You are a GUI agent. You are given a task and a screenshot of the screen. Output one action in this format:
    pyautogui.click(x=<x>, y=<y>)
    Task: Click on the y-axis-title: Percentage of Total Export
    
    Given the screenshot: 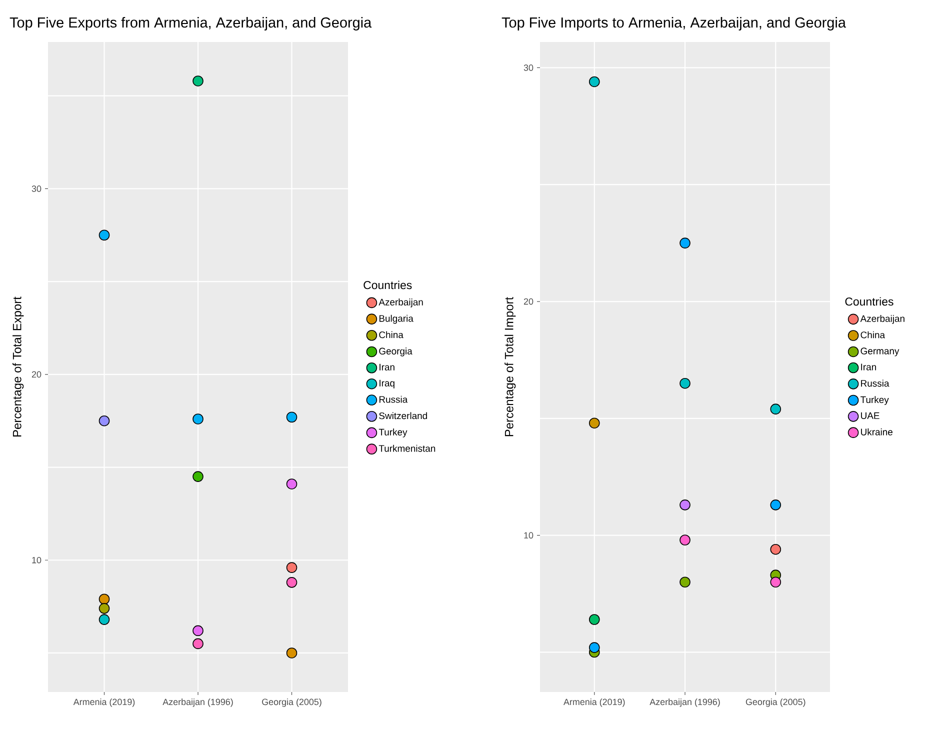 What is the action you would take?
    pyautogui.click(x=18, y=366)
    